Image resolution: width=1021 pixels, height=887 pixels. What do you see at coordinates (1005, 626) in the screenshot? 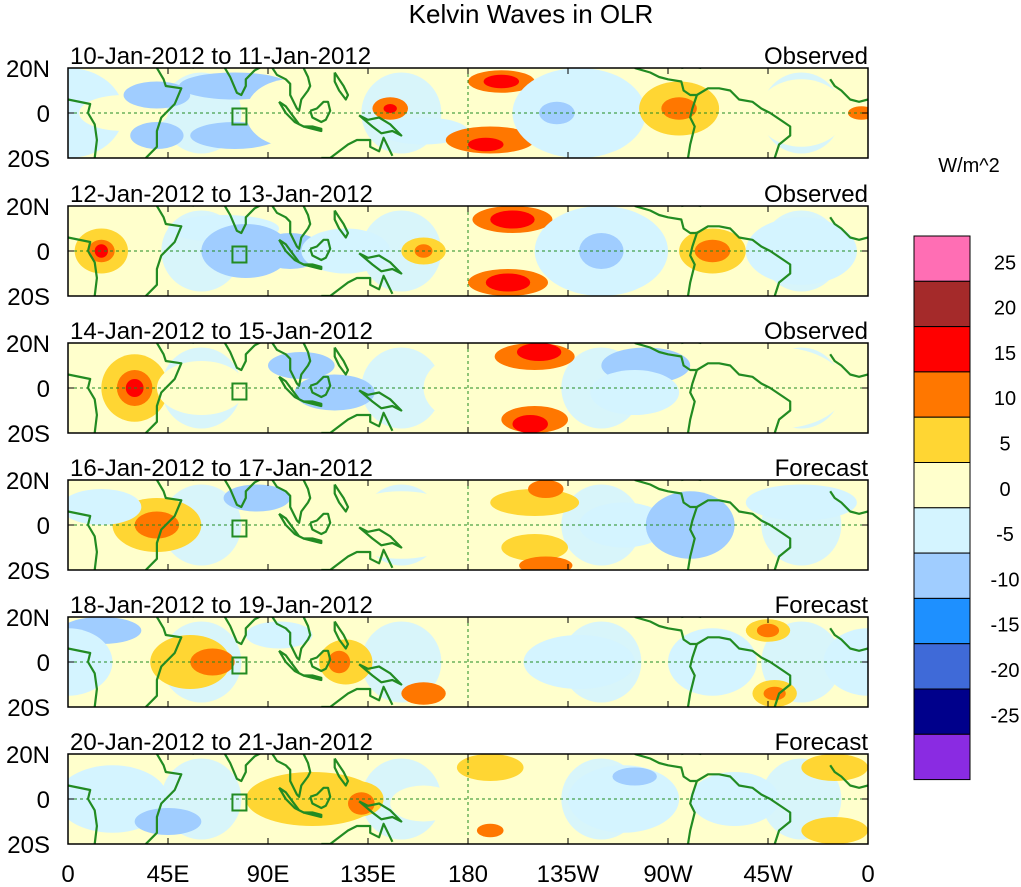
I see `colorbar-tick-label: -15` at bounding box center [1005, 626].